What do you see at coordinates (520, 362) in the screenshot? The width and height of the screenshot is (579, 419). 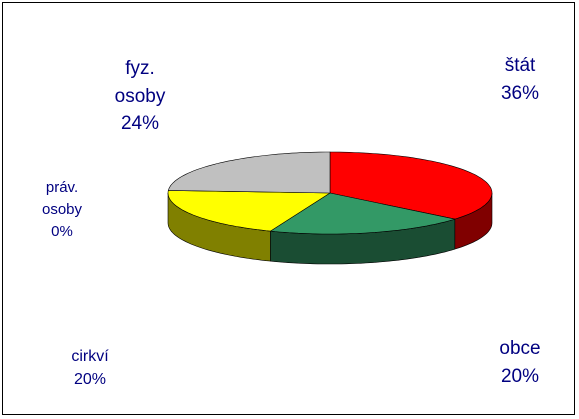 I see `slice-label: obce 20%` at bounding box center [520, 362].